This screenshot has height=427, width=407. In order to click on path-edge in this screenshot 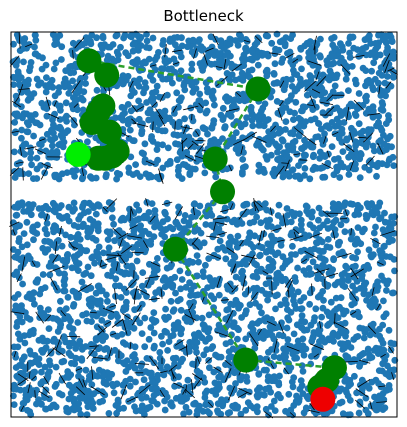, I will do `click(237, 124)`.